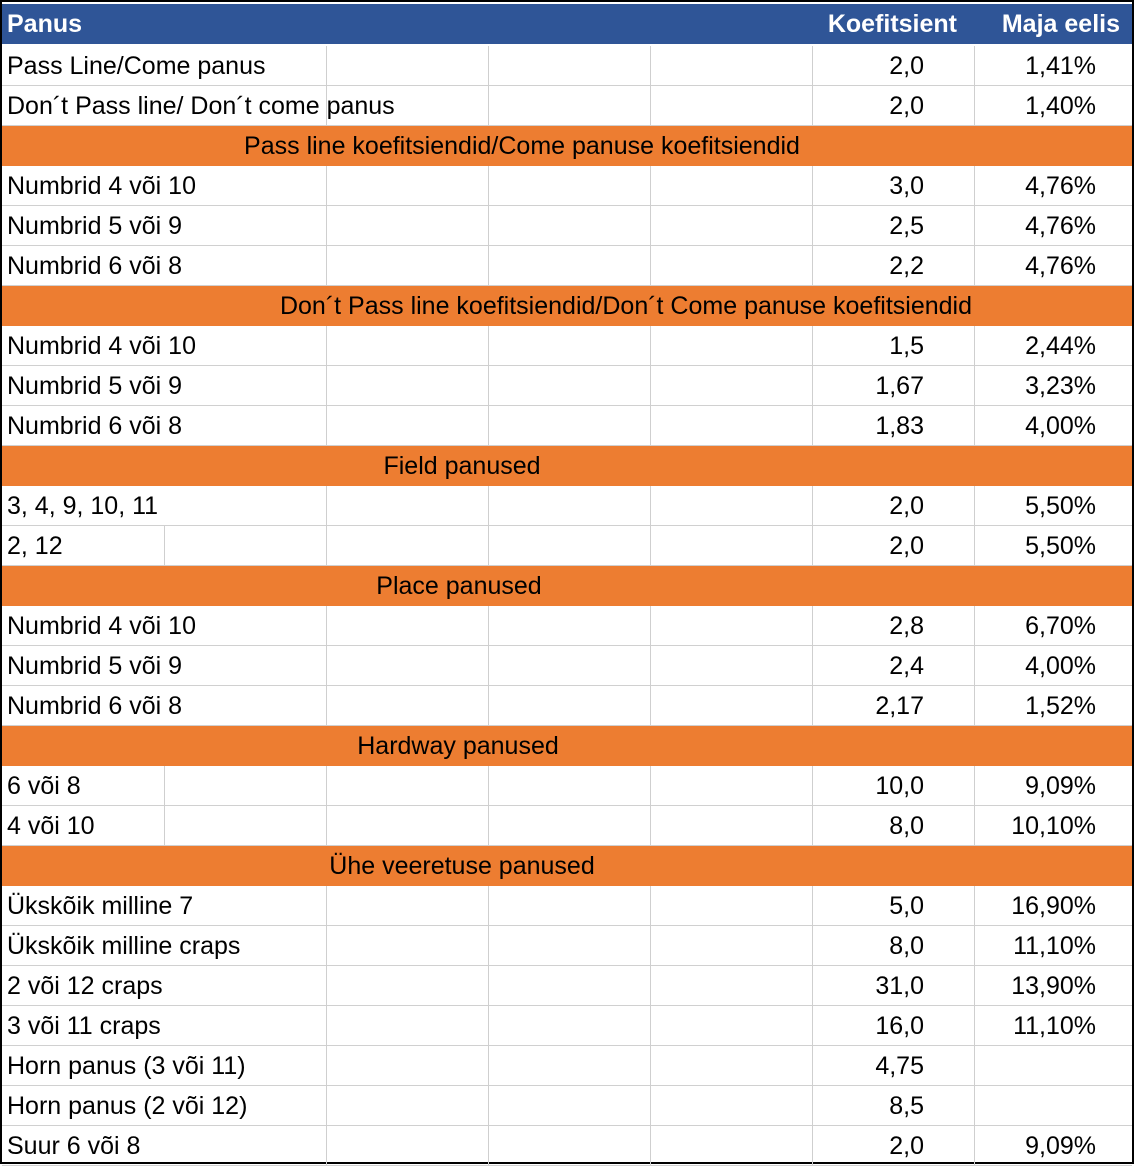  What do you see at coordinates (906, 1106) in the screenshot?
I see `odds-value: 8,5` at bounding box center [906, 1106].